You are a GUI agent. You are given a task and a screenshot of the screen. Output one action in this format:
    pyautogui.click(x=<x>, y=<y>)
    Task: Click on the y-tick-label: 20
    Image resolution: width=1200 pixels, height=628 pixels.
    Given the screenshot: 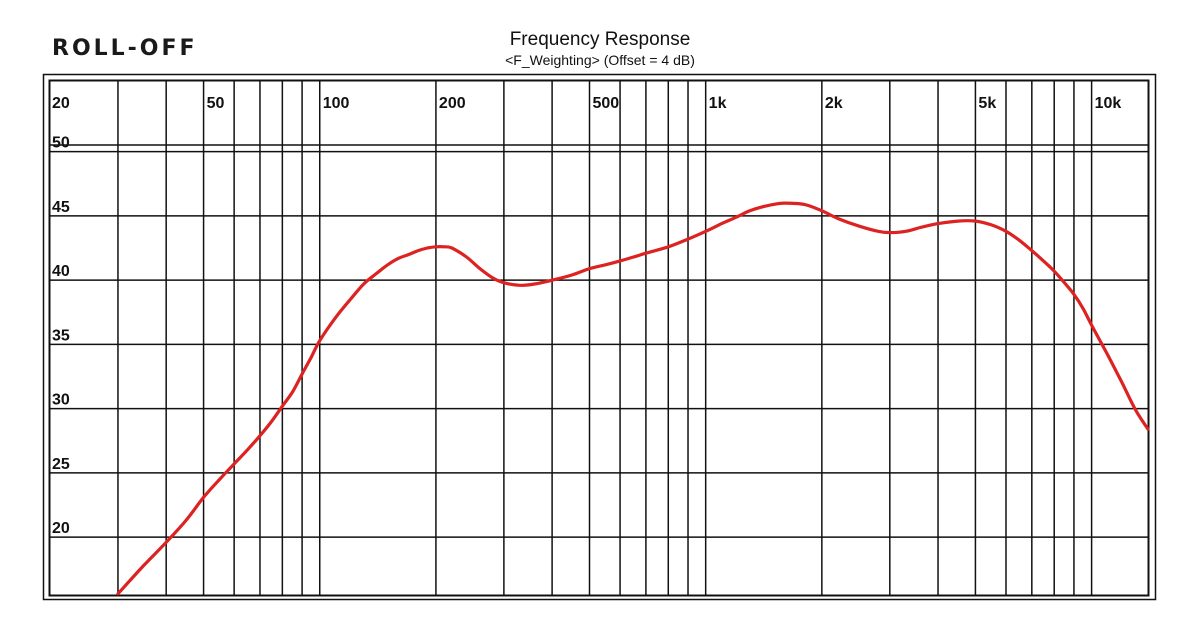 What is the action you would take?
    pyautogui.click(x=61, y=528)
    